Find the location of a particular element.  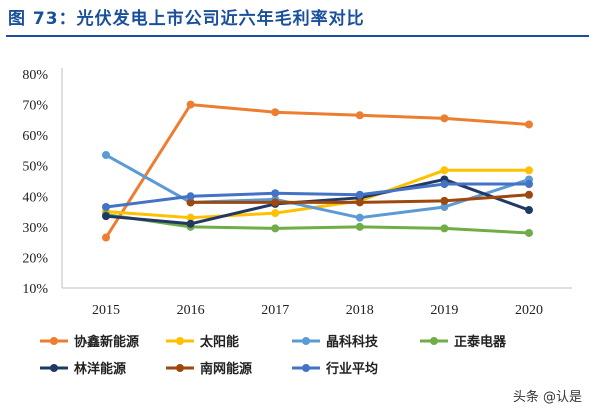

legend-label: 林洋能源 is located at coordinates (100, 369).